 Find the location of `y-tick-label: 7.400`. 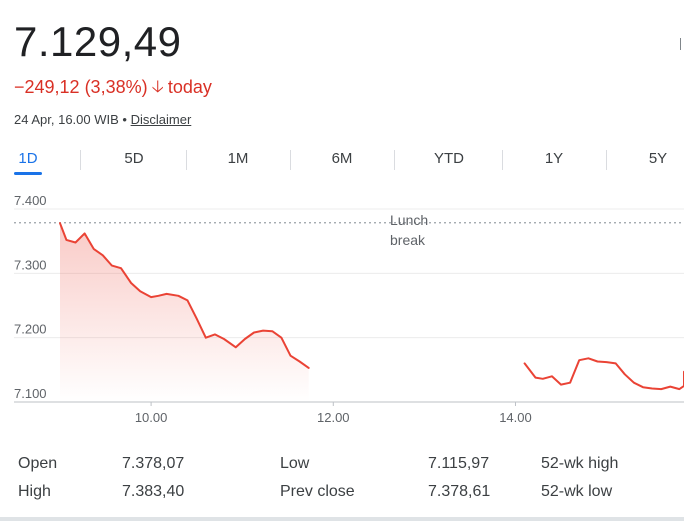

y-tick-label: 7.400 is located at coordinates (30, 201).